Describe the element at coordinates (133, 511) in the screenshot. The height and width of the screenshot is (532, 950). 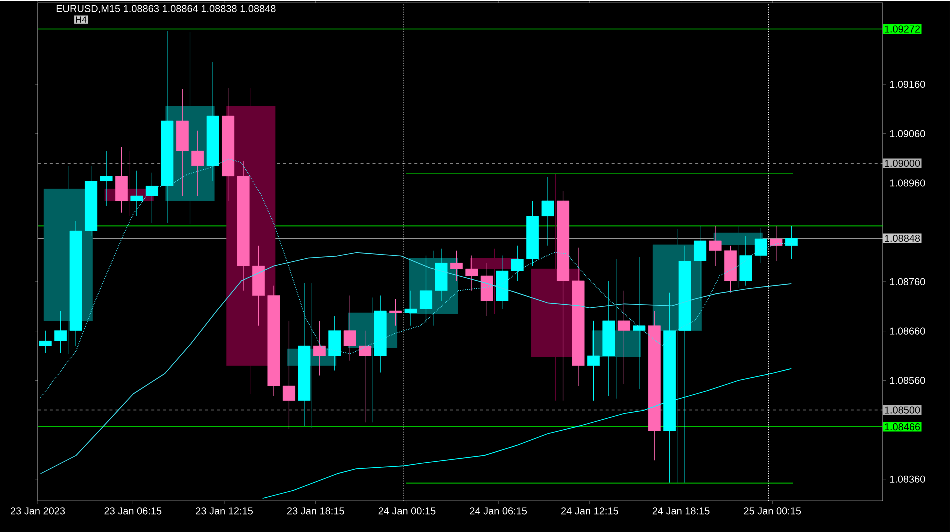
I see `x-tick-label: 23 Jan 06:15` at that location.